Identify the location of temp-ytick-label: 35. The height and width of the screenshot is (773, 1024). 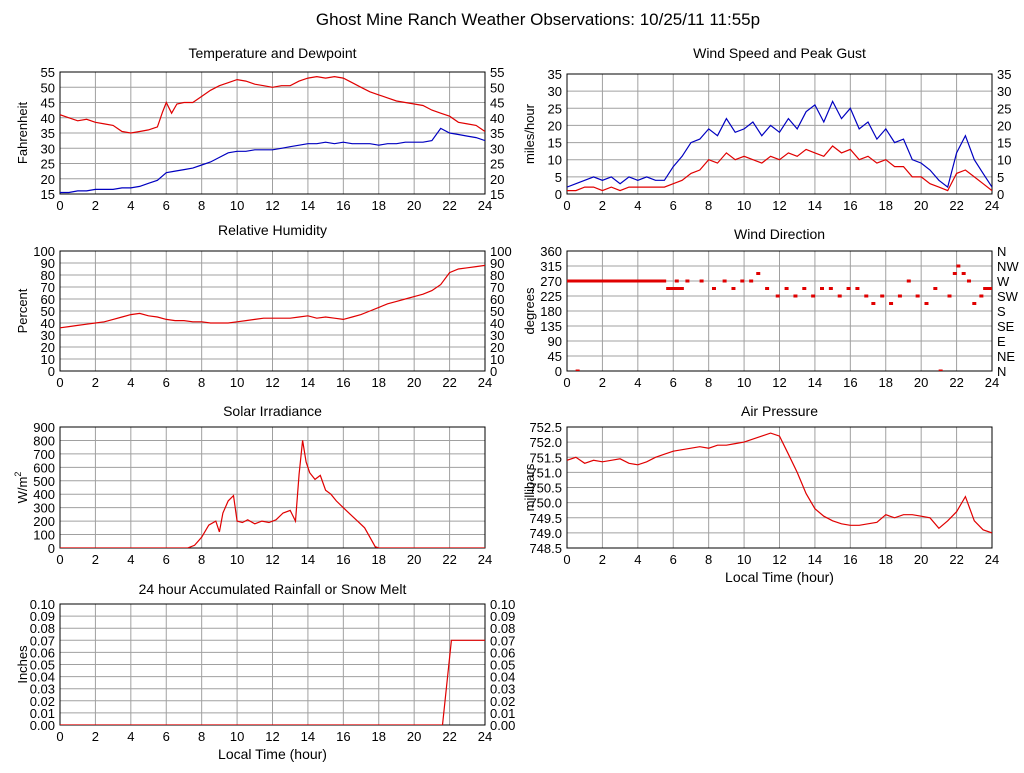
(48, 133).